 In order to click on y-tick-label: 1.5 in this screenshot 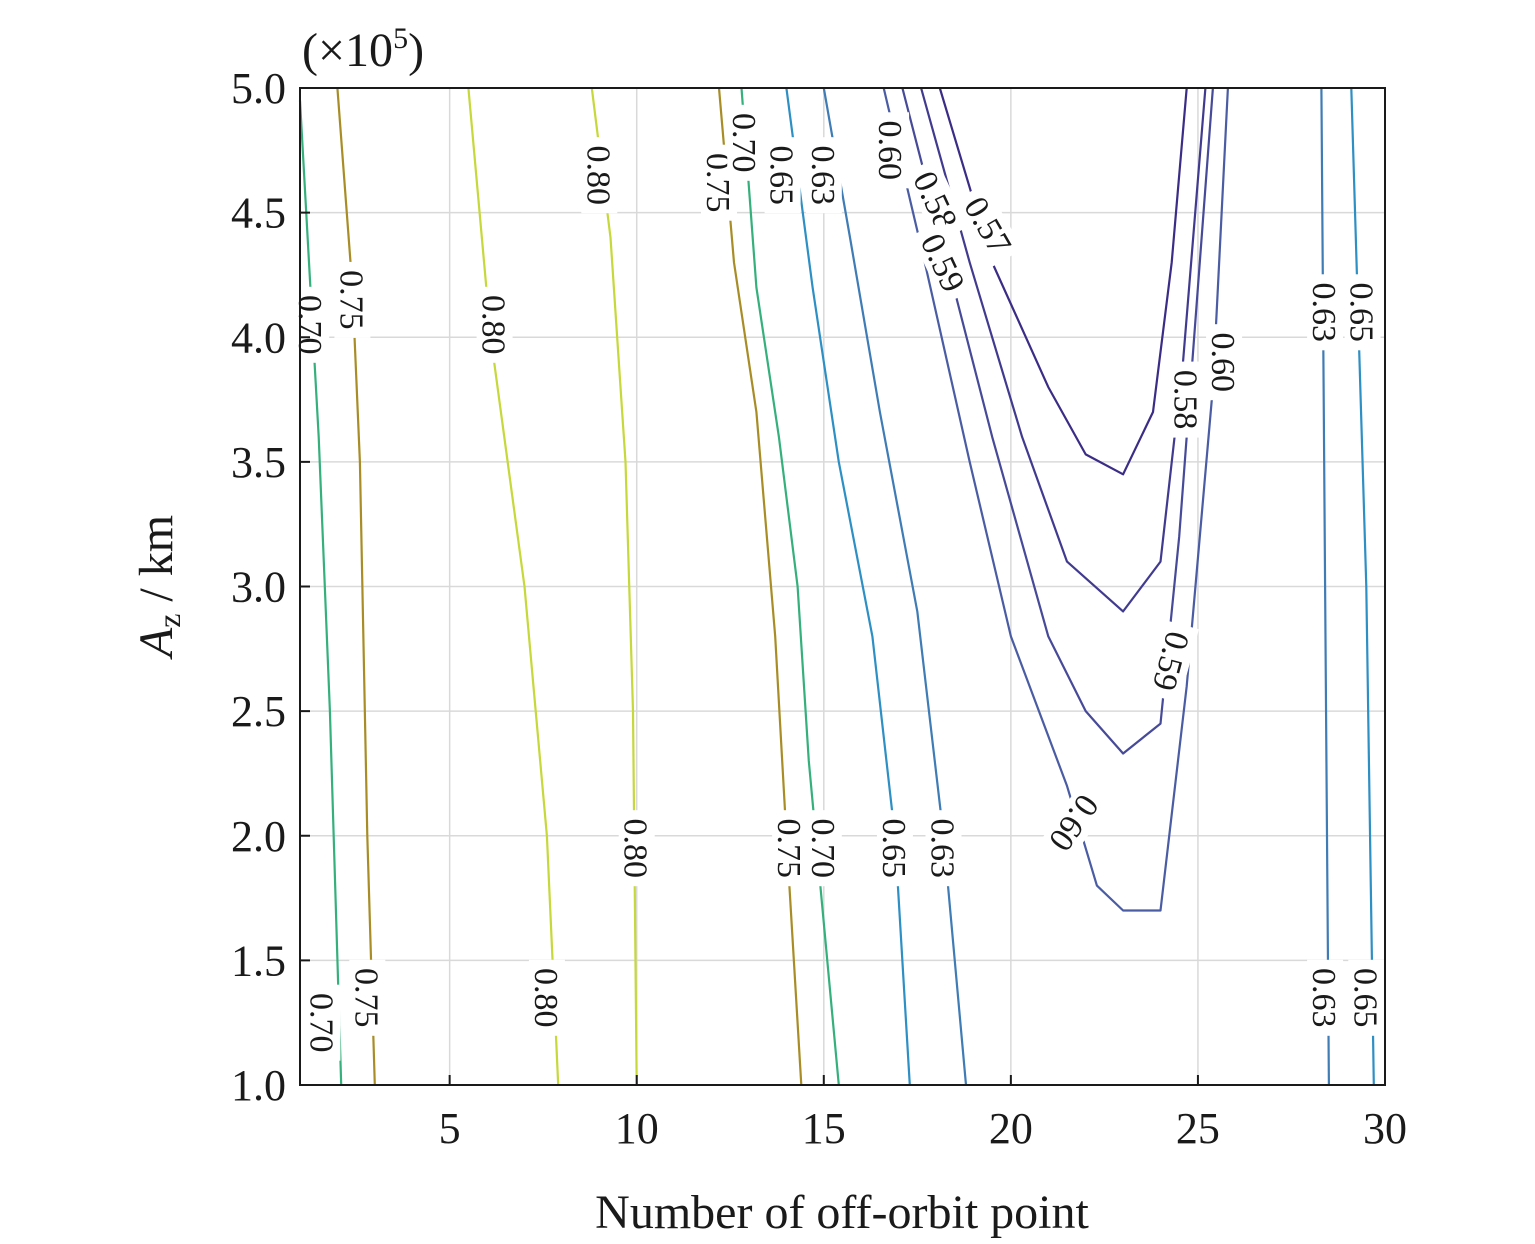, I will do `click(258, 960)`.